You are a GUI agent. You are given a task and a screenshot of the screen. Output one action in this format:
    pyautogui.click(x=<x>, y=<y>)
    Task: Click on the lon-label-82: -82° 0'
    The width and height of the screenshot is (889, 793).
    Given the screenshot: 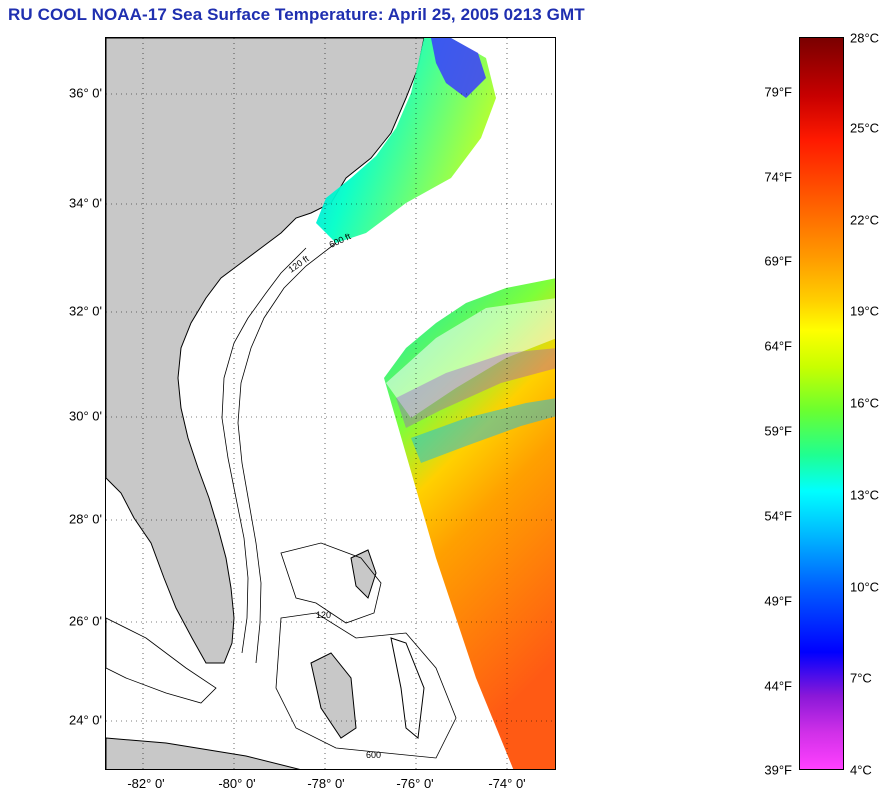 What is the action you would take?
    pyautogui.click(x=146, y=783)
    